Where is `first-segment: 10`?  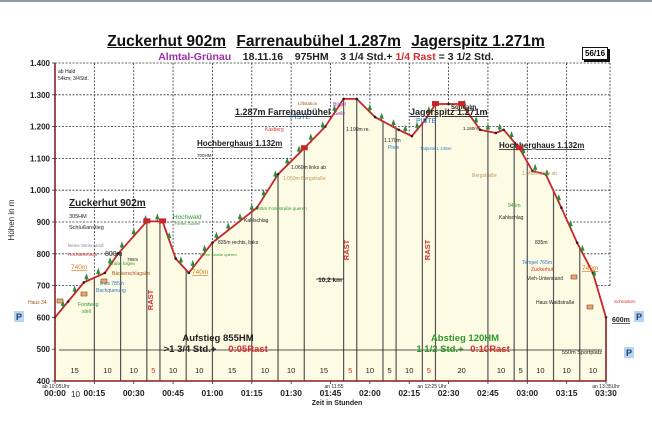
first-segment: 10 is located at coordinates (75, 394).